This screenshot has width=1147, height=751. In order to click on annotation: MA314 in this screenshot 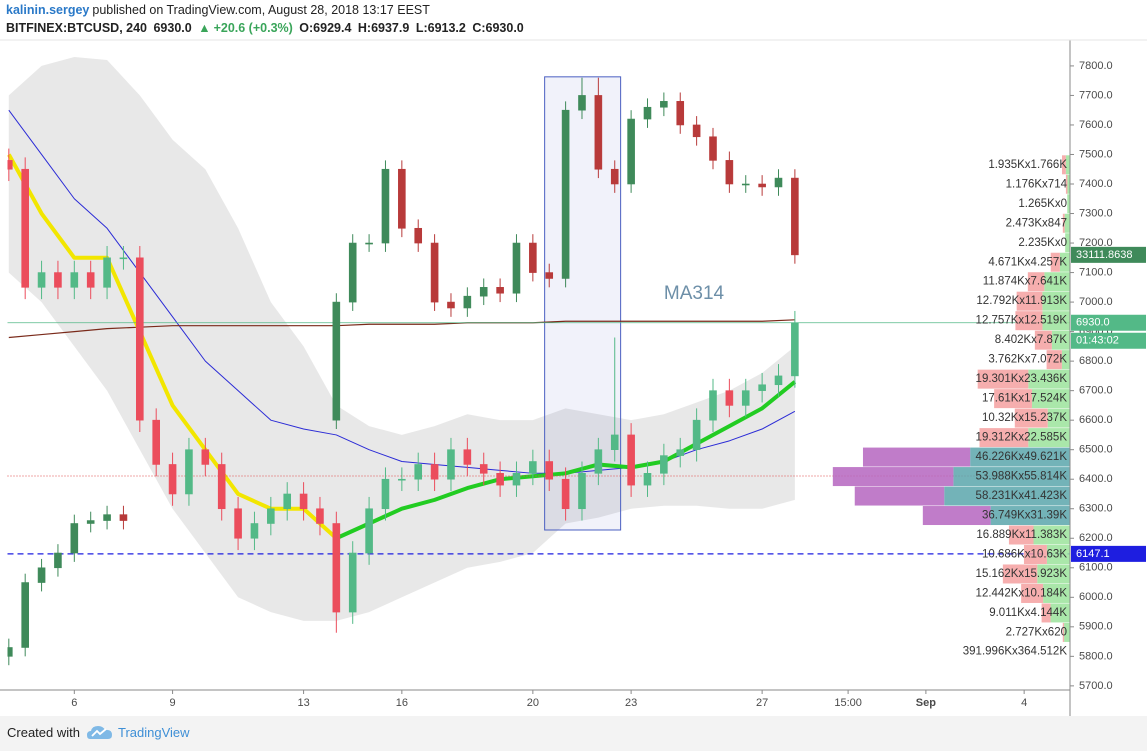, I will do `click(694, 293)`.